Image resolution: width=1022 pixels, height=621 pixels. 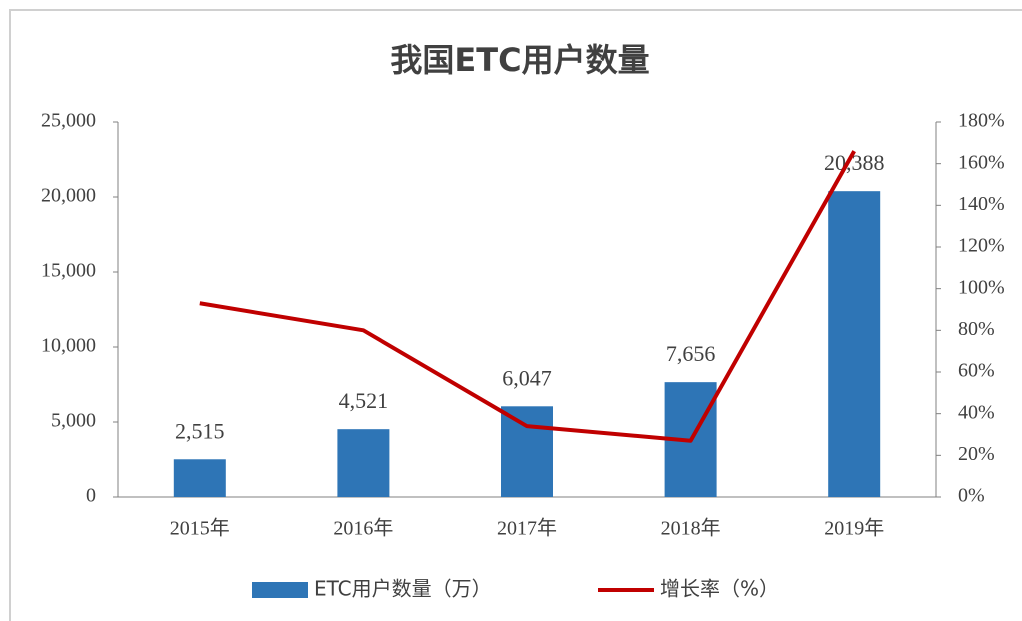 What do you see at coordinates (200, 430) in the screenshot?
I see `data-label: 2,515` at bounding box center [200, 430].